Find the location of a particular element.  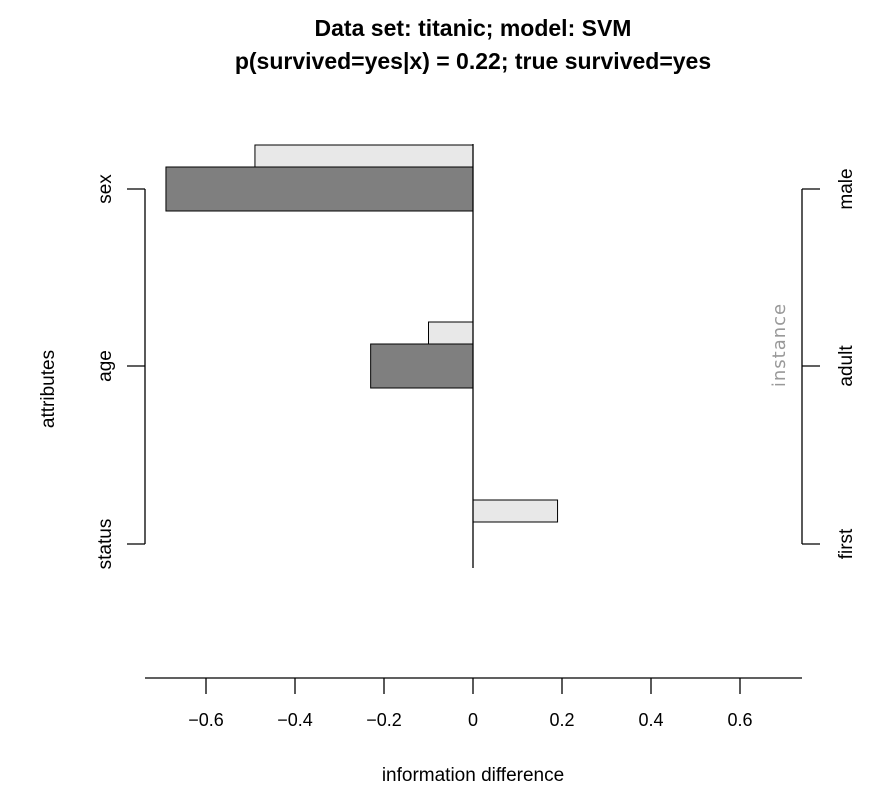

bar-light-age is located at coordinates (451, 333).